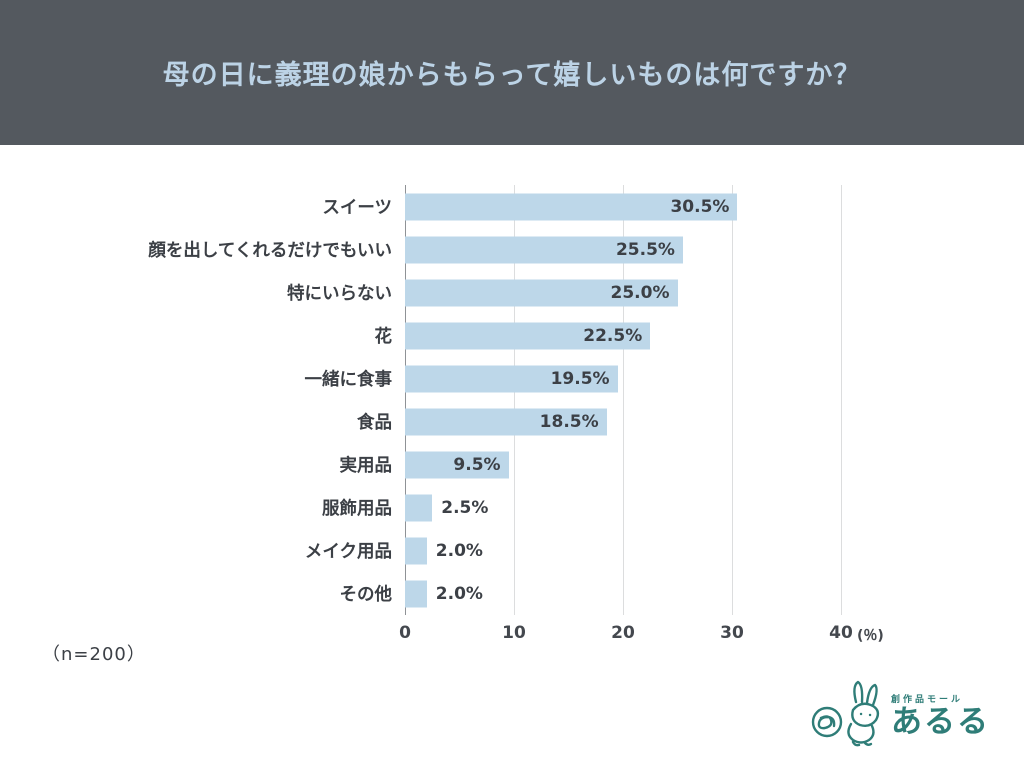 The width and height of the screenshot is (1024, 768). Describe the element at coordinates (383, 337) in the screenshot. I see `category-label: 花` at that location.